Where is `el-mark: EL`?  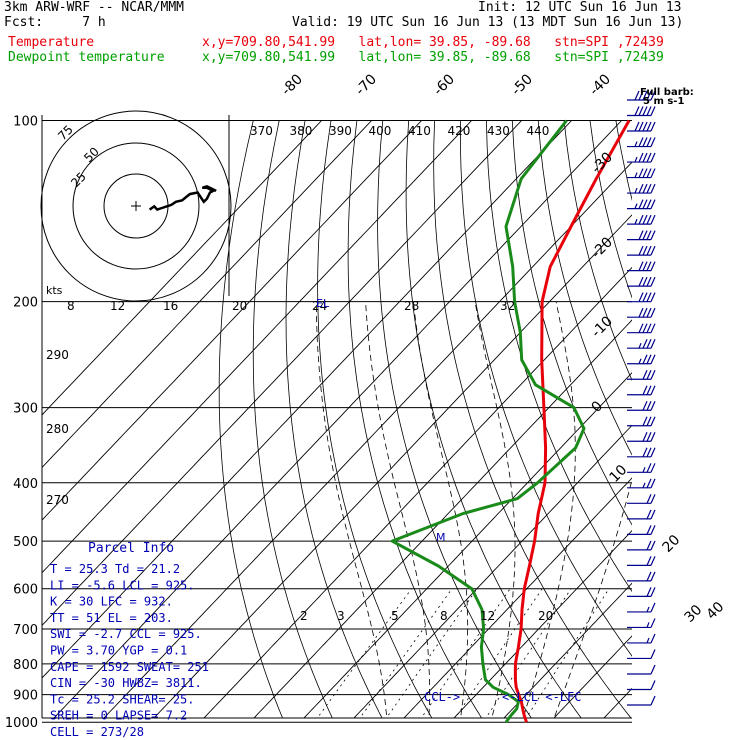 el-mark: EL is located at coordinates (323, 303).